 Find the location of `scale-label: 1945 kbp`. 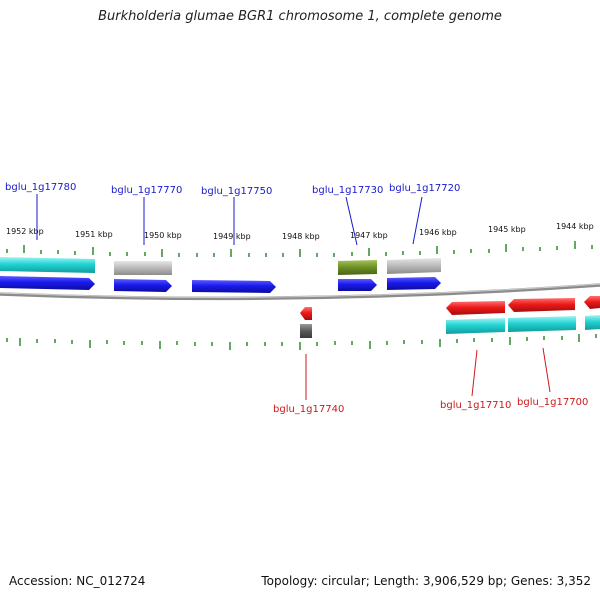

scale-label: 1945 kbp is located at coordinates (507, 229).